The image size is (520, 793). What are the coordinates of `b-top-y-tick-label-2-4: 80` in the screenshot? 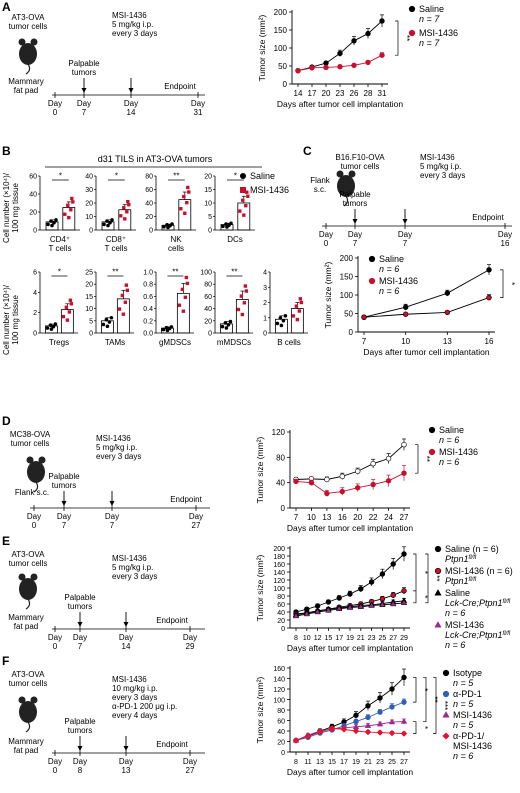 It's located at (149, 177).